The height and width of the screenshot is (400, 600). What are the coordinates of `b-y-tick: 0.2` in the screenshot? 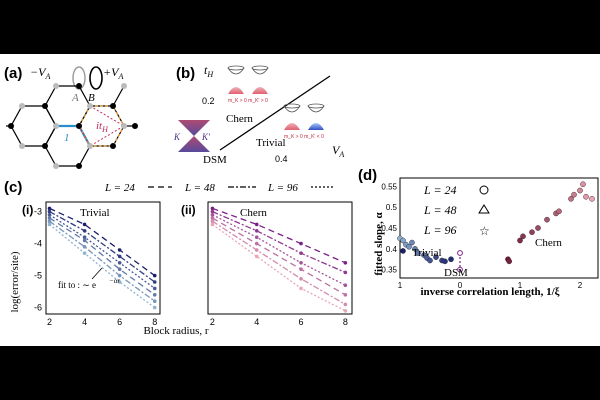 It's located at (208, 101).